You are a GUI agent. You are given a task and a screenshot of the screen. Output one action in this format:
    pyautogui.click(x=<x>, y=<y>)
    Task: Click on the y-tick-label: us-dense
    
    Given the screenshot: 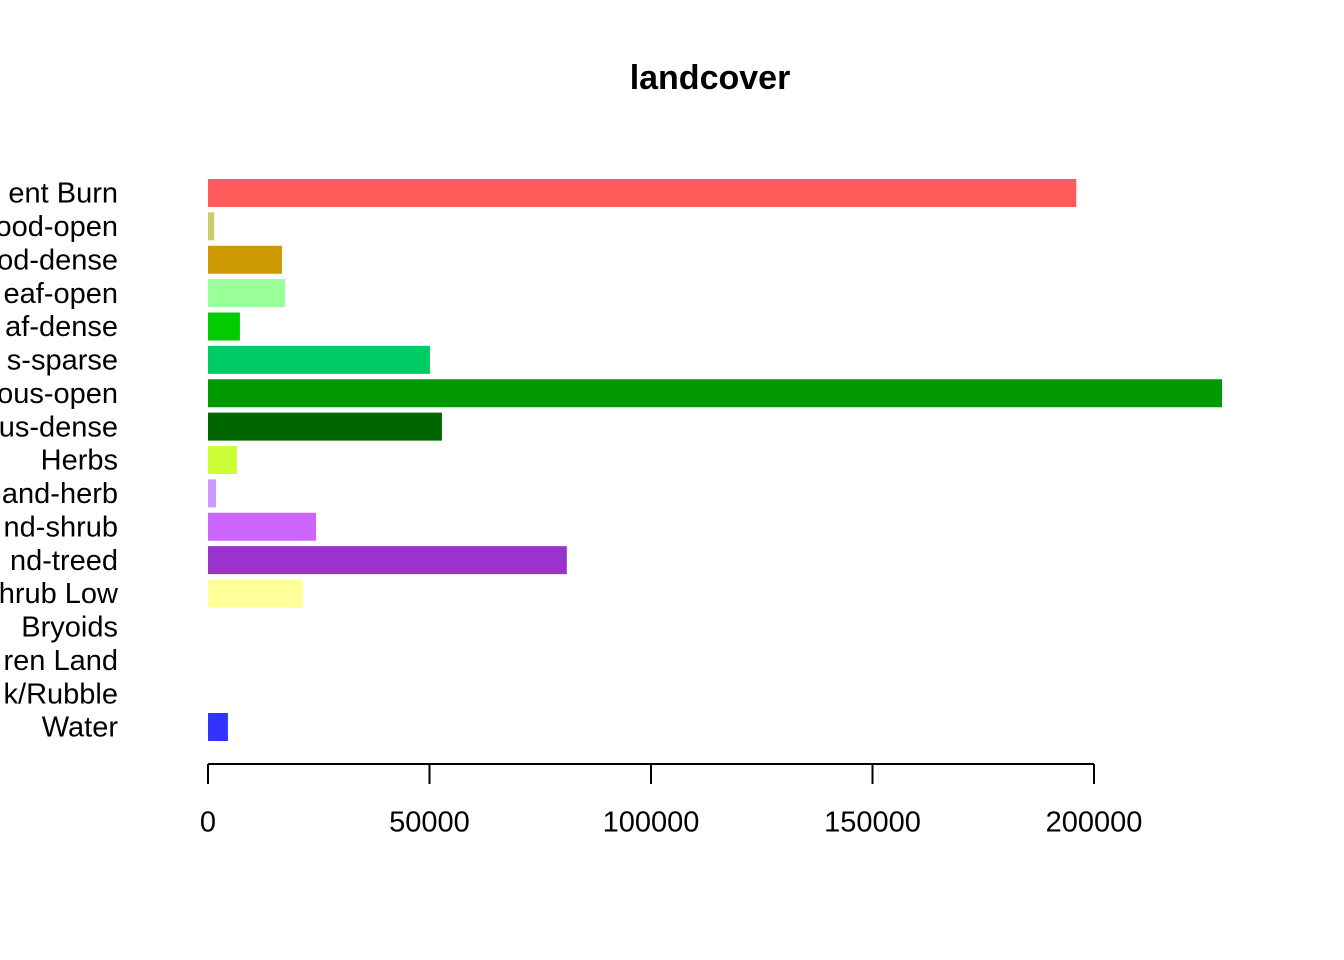 What is the action you would take?
    pyautogui.click(x=59, y=427)
    